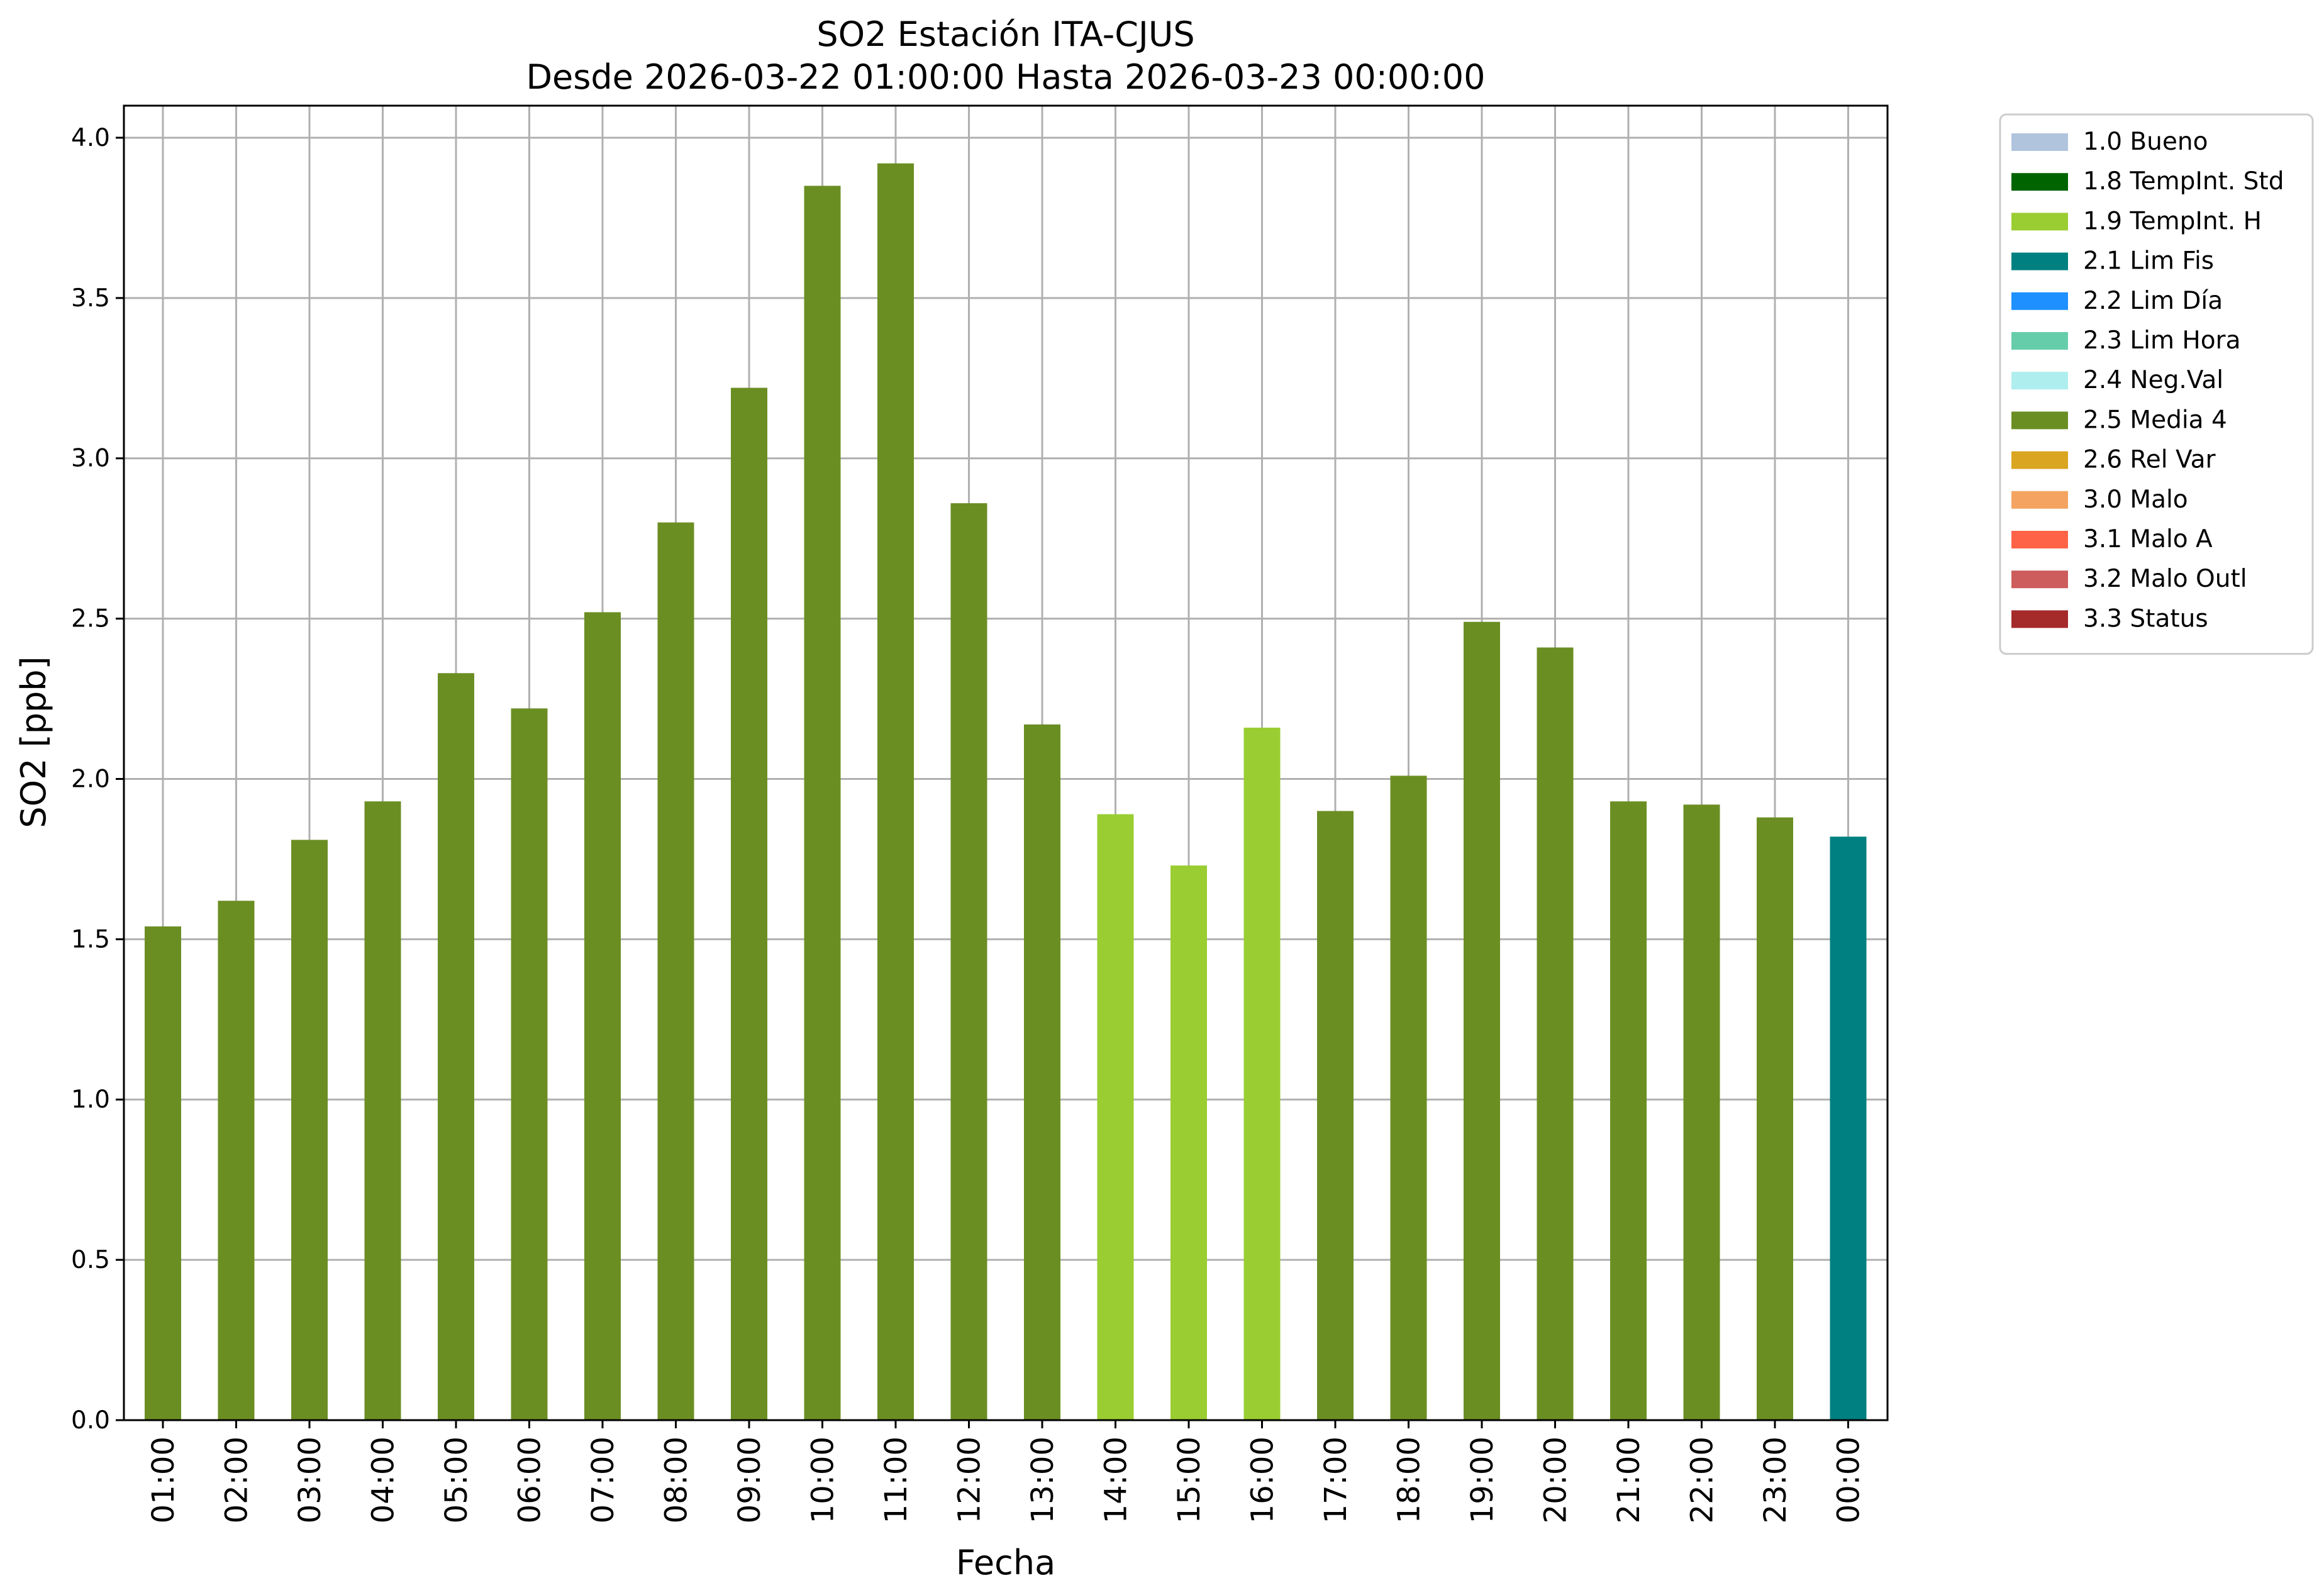 This screenshot has height=1595, width=2324. I want to click on bar-1900, so click(1482, 1021).